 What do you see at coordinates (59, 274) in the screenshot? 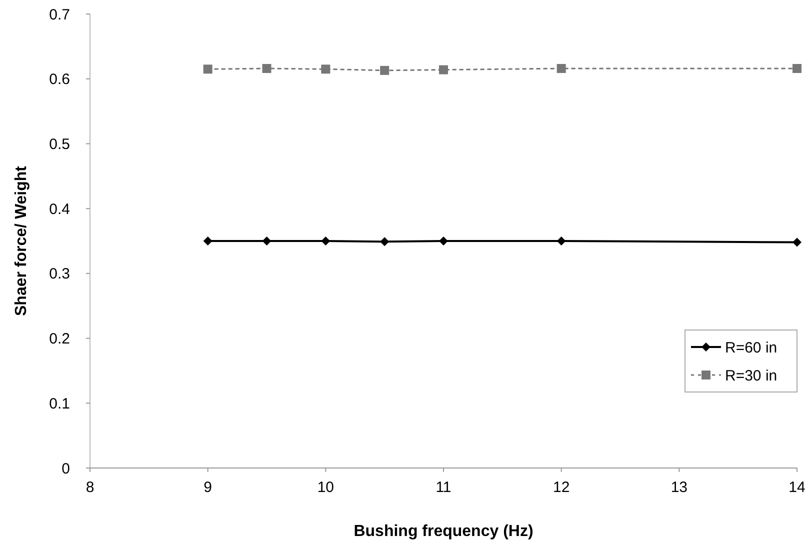
I see `y-tick-label: 0.3` at bounding box center [59, 274].